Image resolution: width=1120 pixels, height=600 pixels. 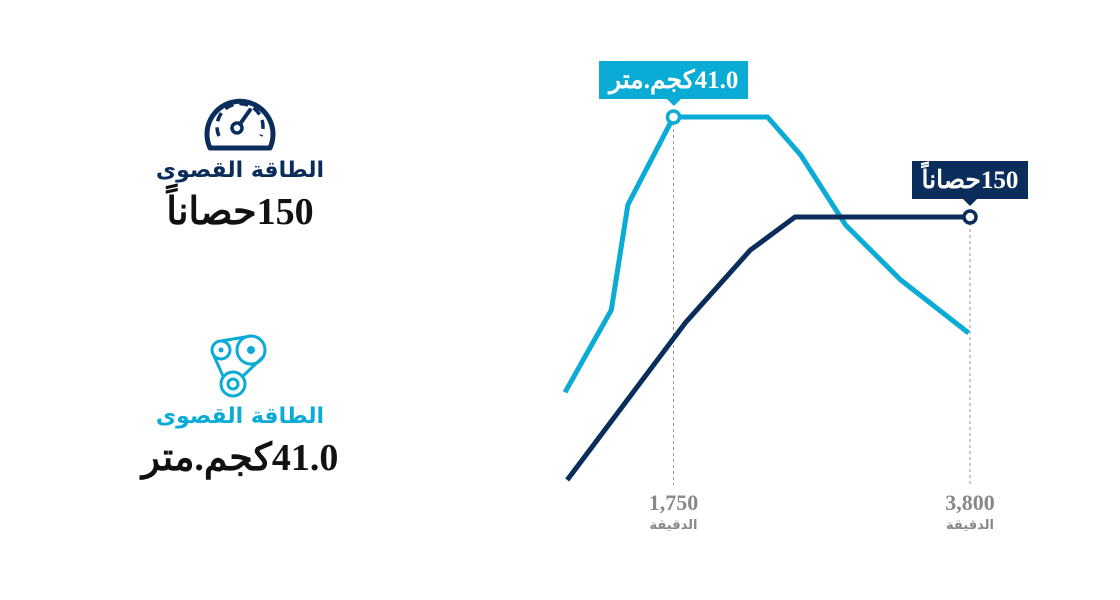 I want to click on power-callout: 150حصاناً, so click(x=970, y=183).